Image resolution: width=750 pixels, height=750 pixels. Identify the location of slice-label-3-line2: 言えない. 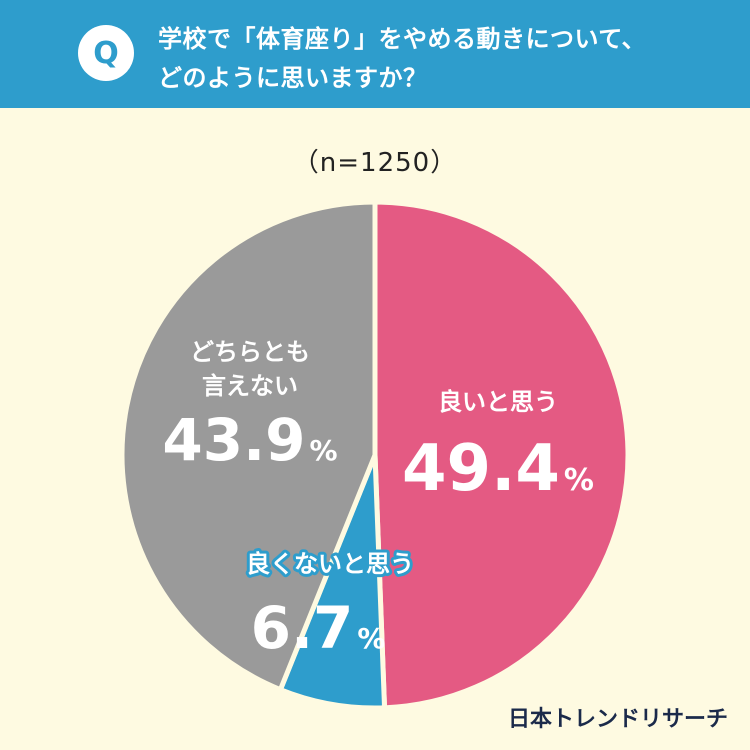
(250, 386).